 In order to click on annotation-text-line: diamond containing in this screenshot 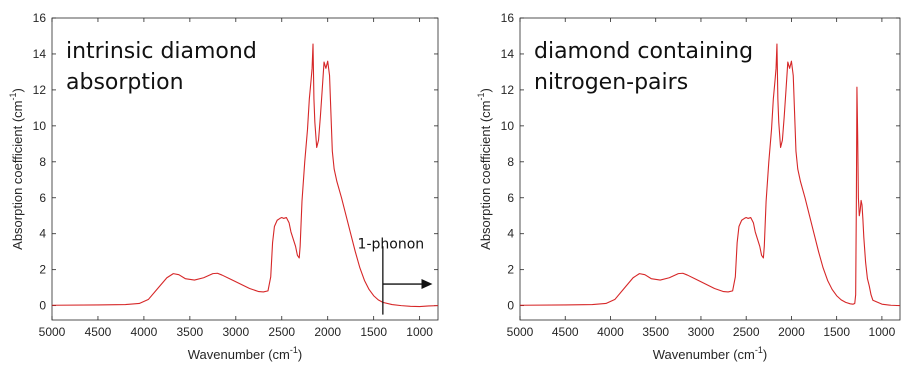, I will do `click(643, 51)`.